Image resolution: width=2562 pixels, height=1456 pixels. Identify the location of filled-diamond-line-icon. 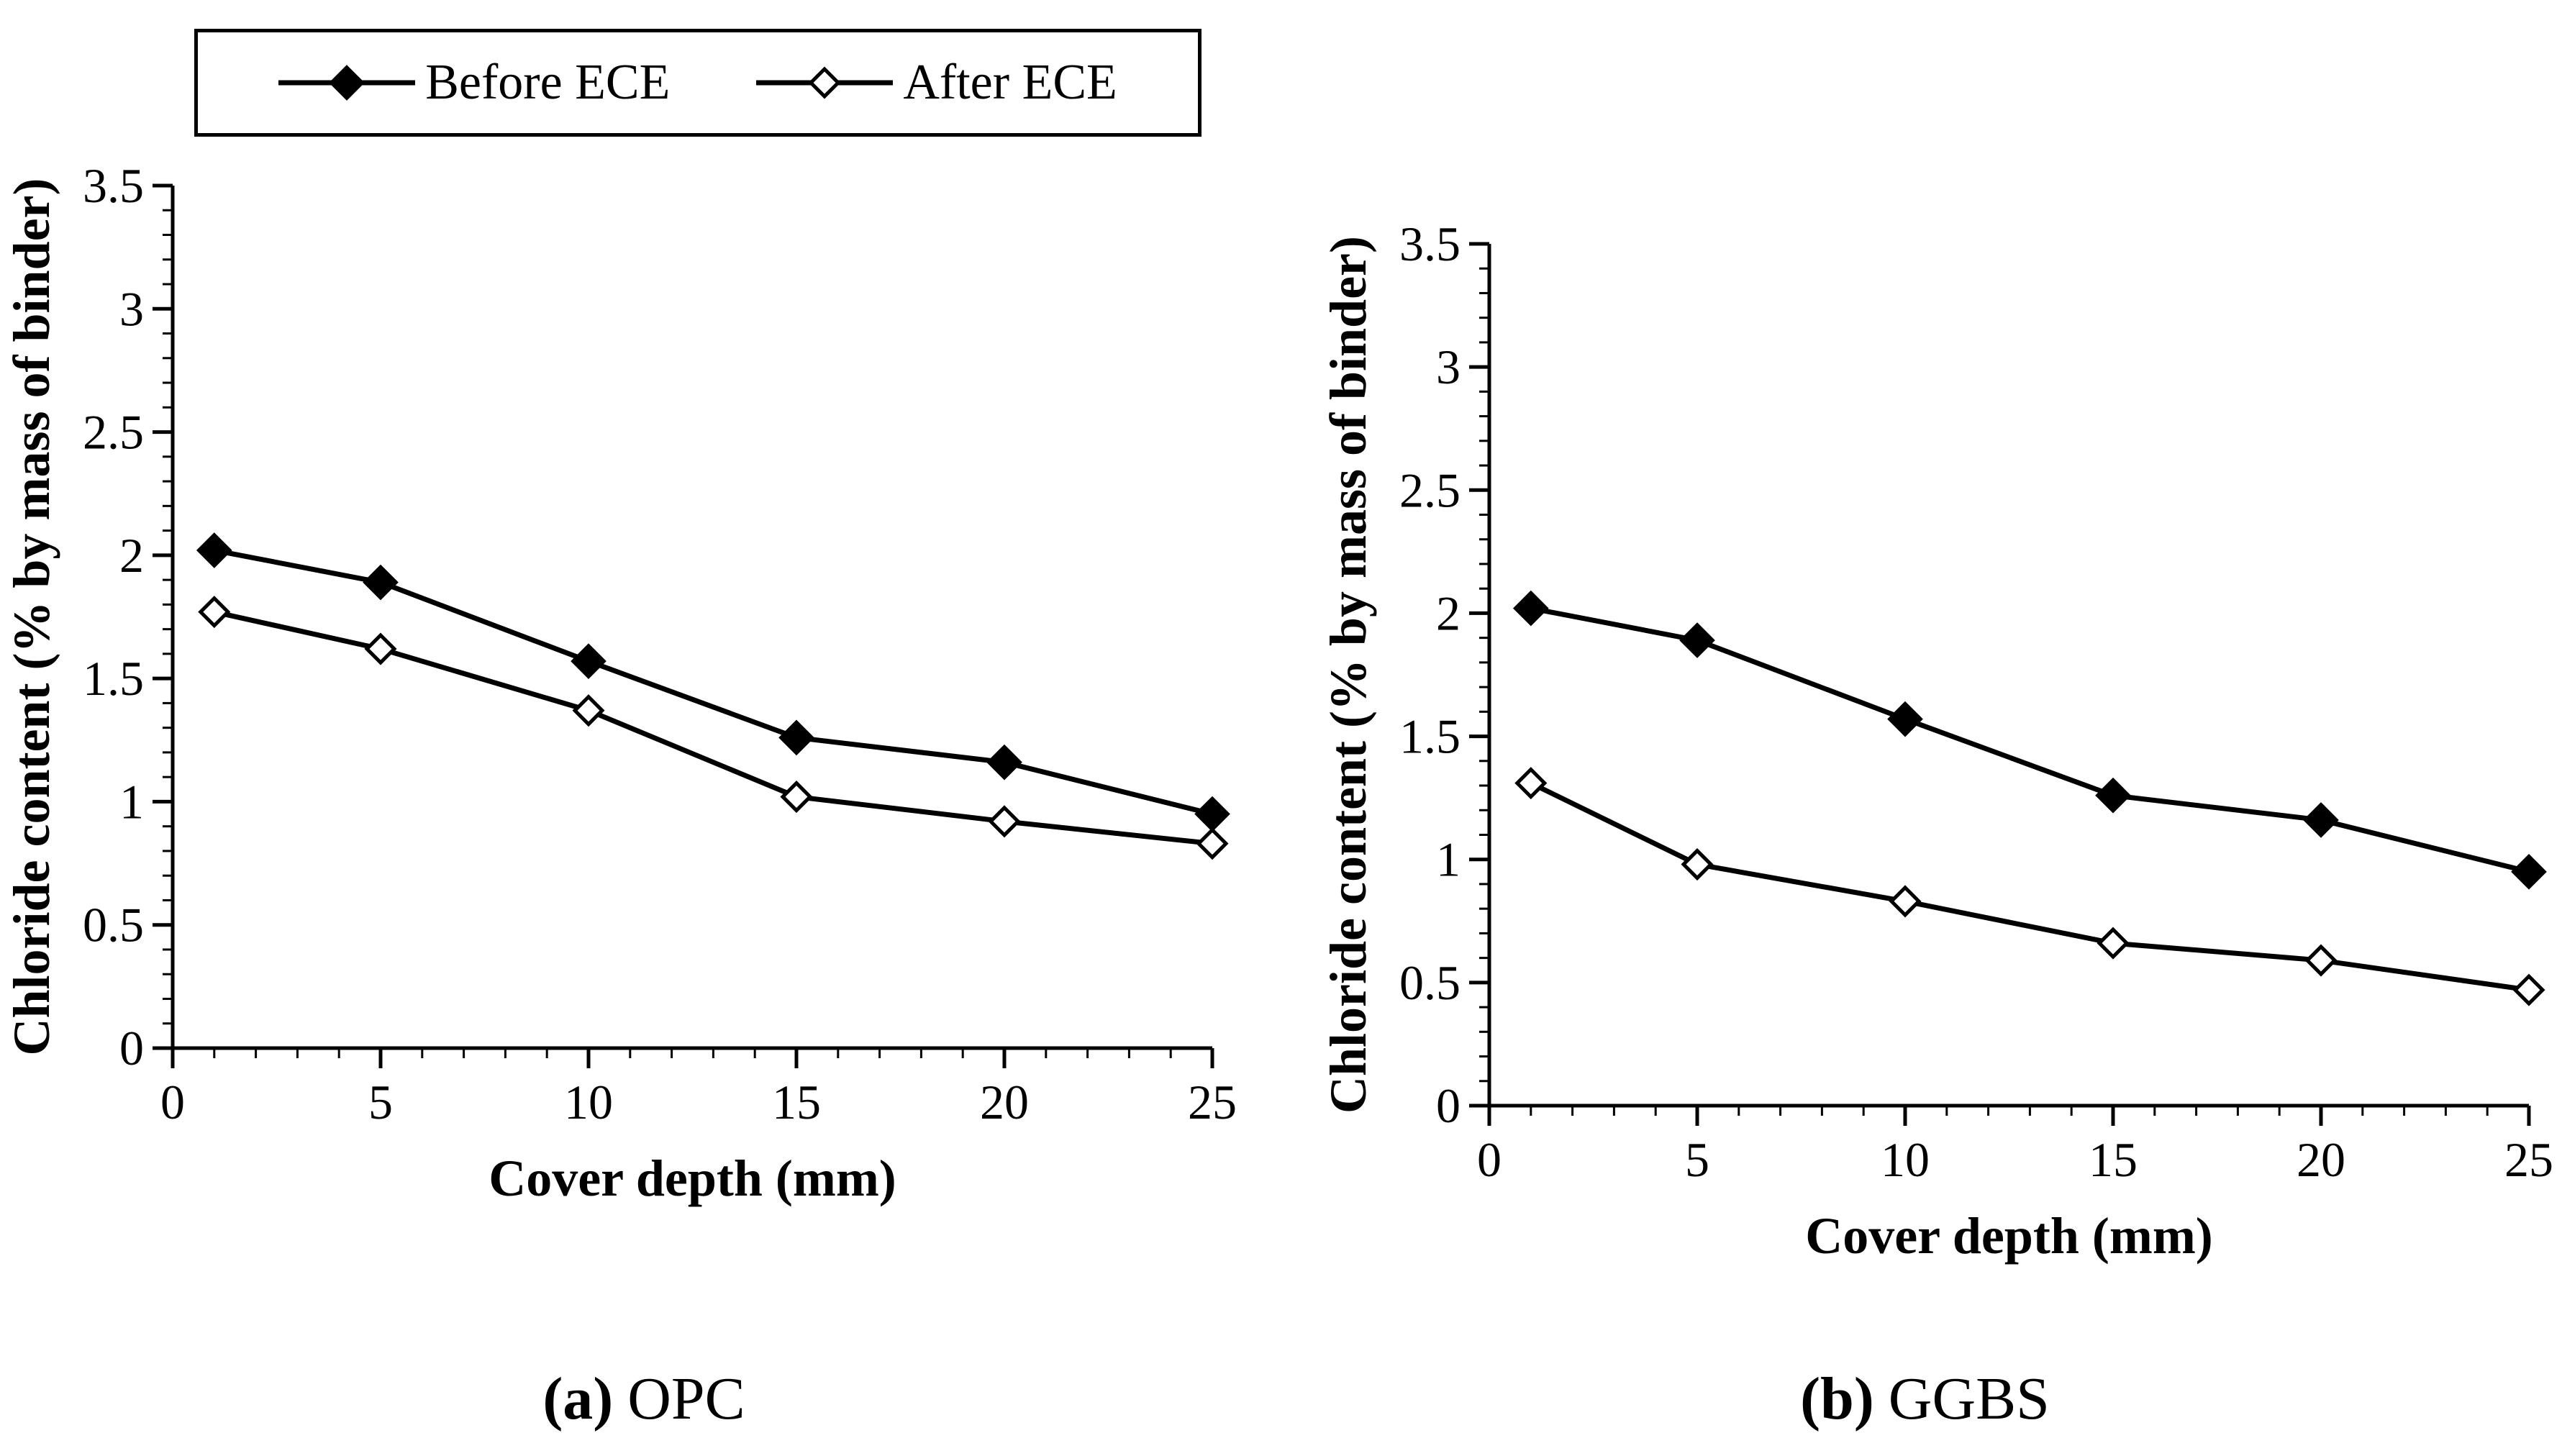
(347, 83).